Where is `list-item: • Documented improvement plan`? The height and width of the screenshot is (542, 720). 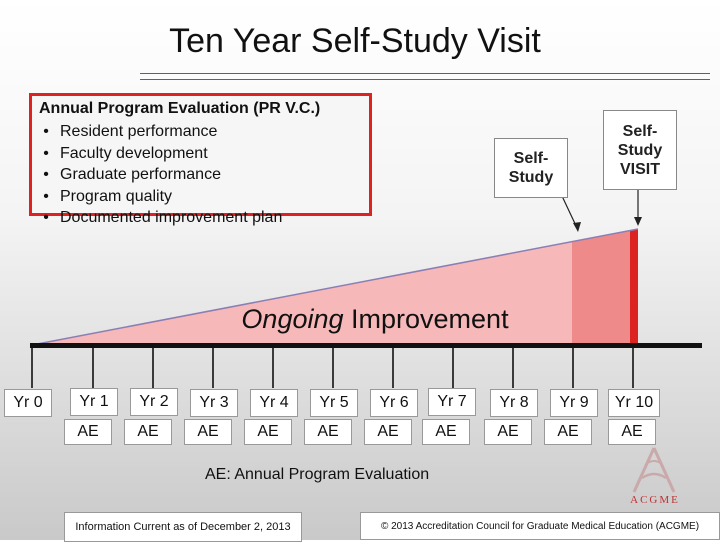
list-item: • Documented improvement plan is located at coordinates (163, 217).